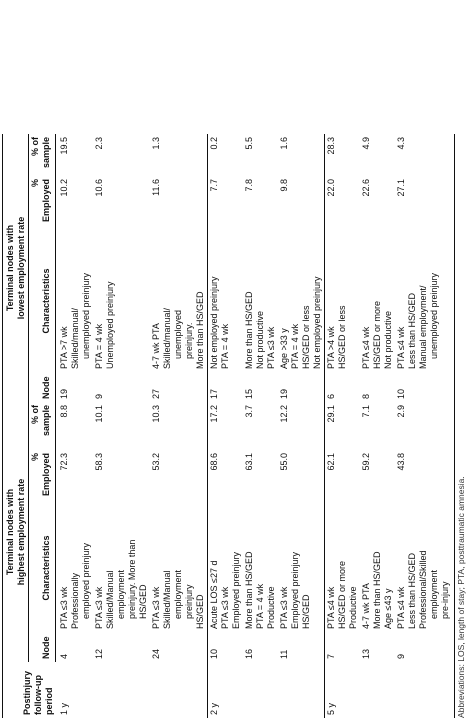 The width and height of the screenshot is (474, 722). What do you see at coordinates (366, 143) in the screenshot?
I see `sample-cell-low: 4.9` at bounding box center [366, 143].